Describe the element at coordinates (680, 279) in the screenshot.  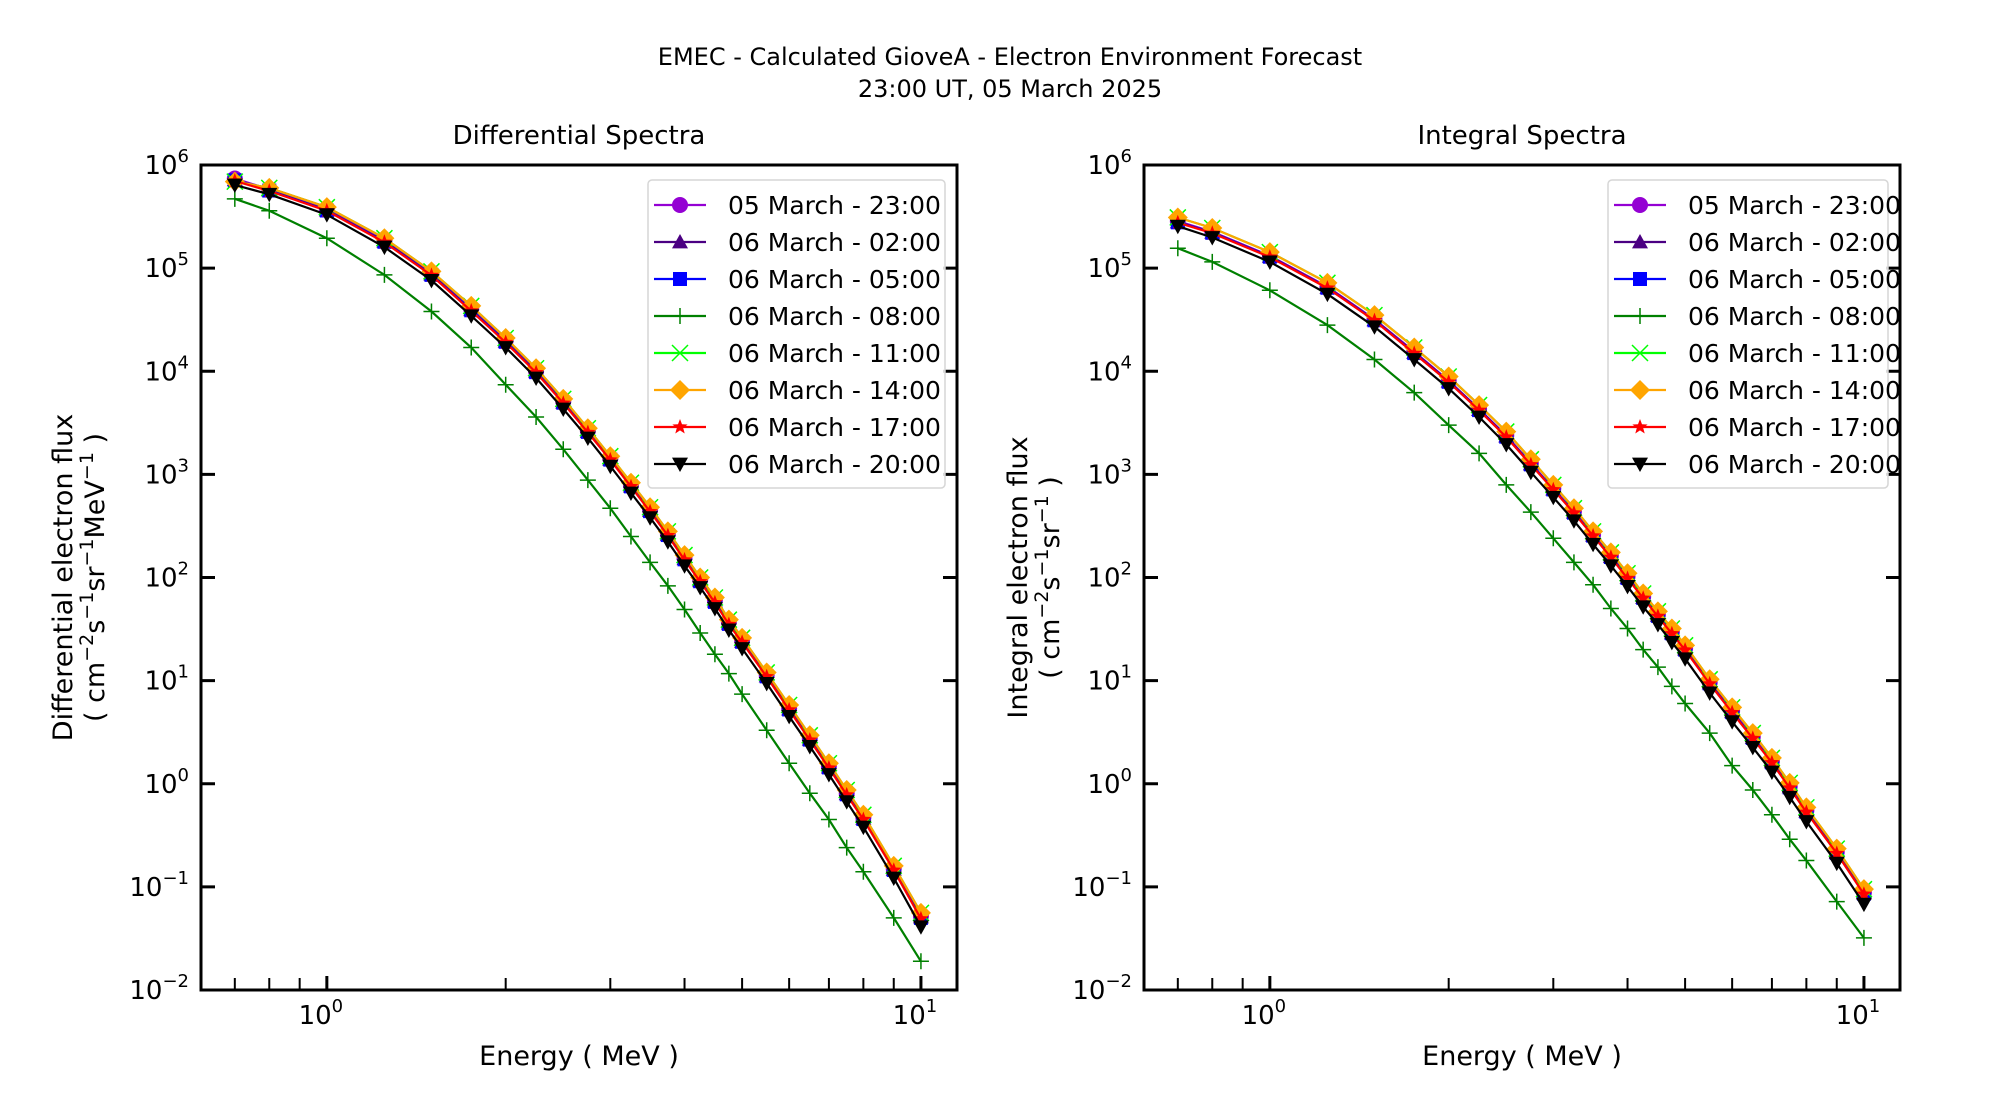
I see `legend-marker-square` at that location.